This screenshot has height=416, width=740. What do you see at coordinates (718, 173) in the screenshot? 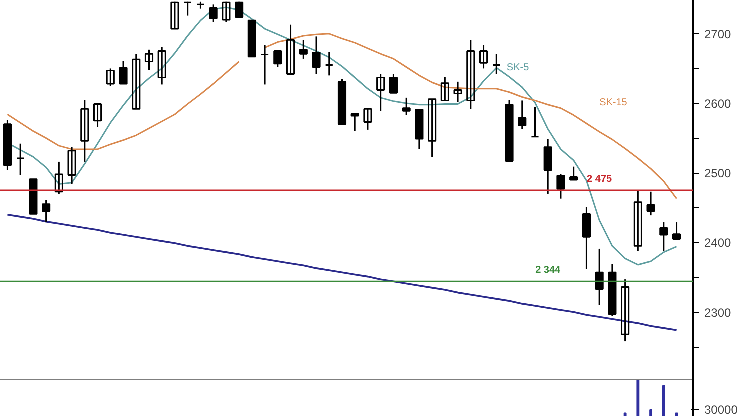
I see `y-tick-label: 2500` at bounding box center [718, 173].